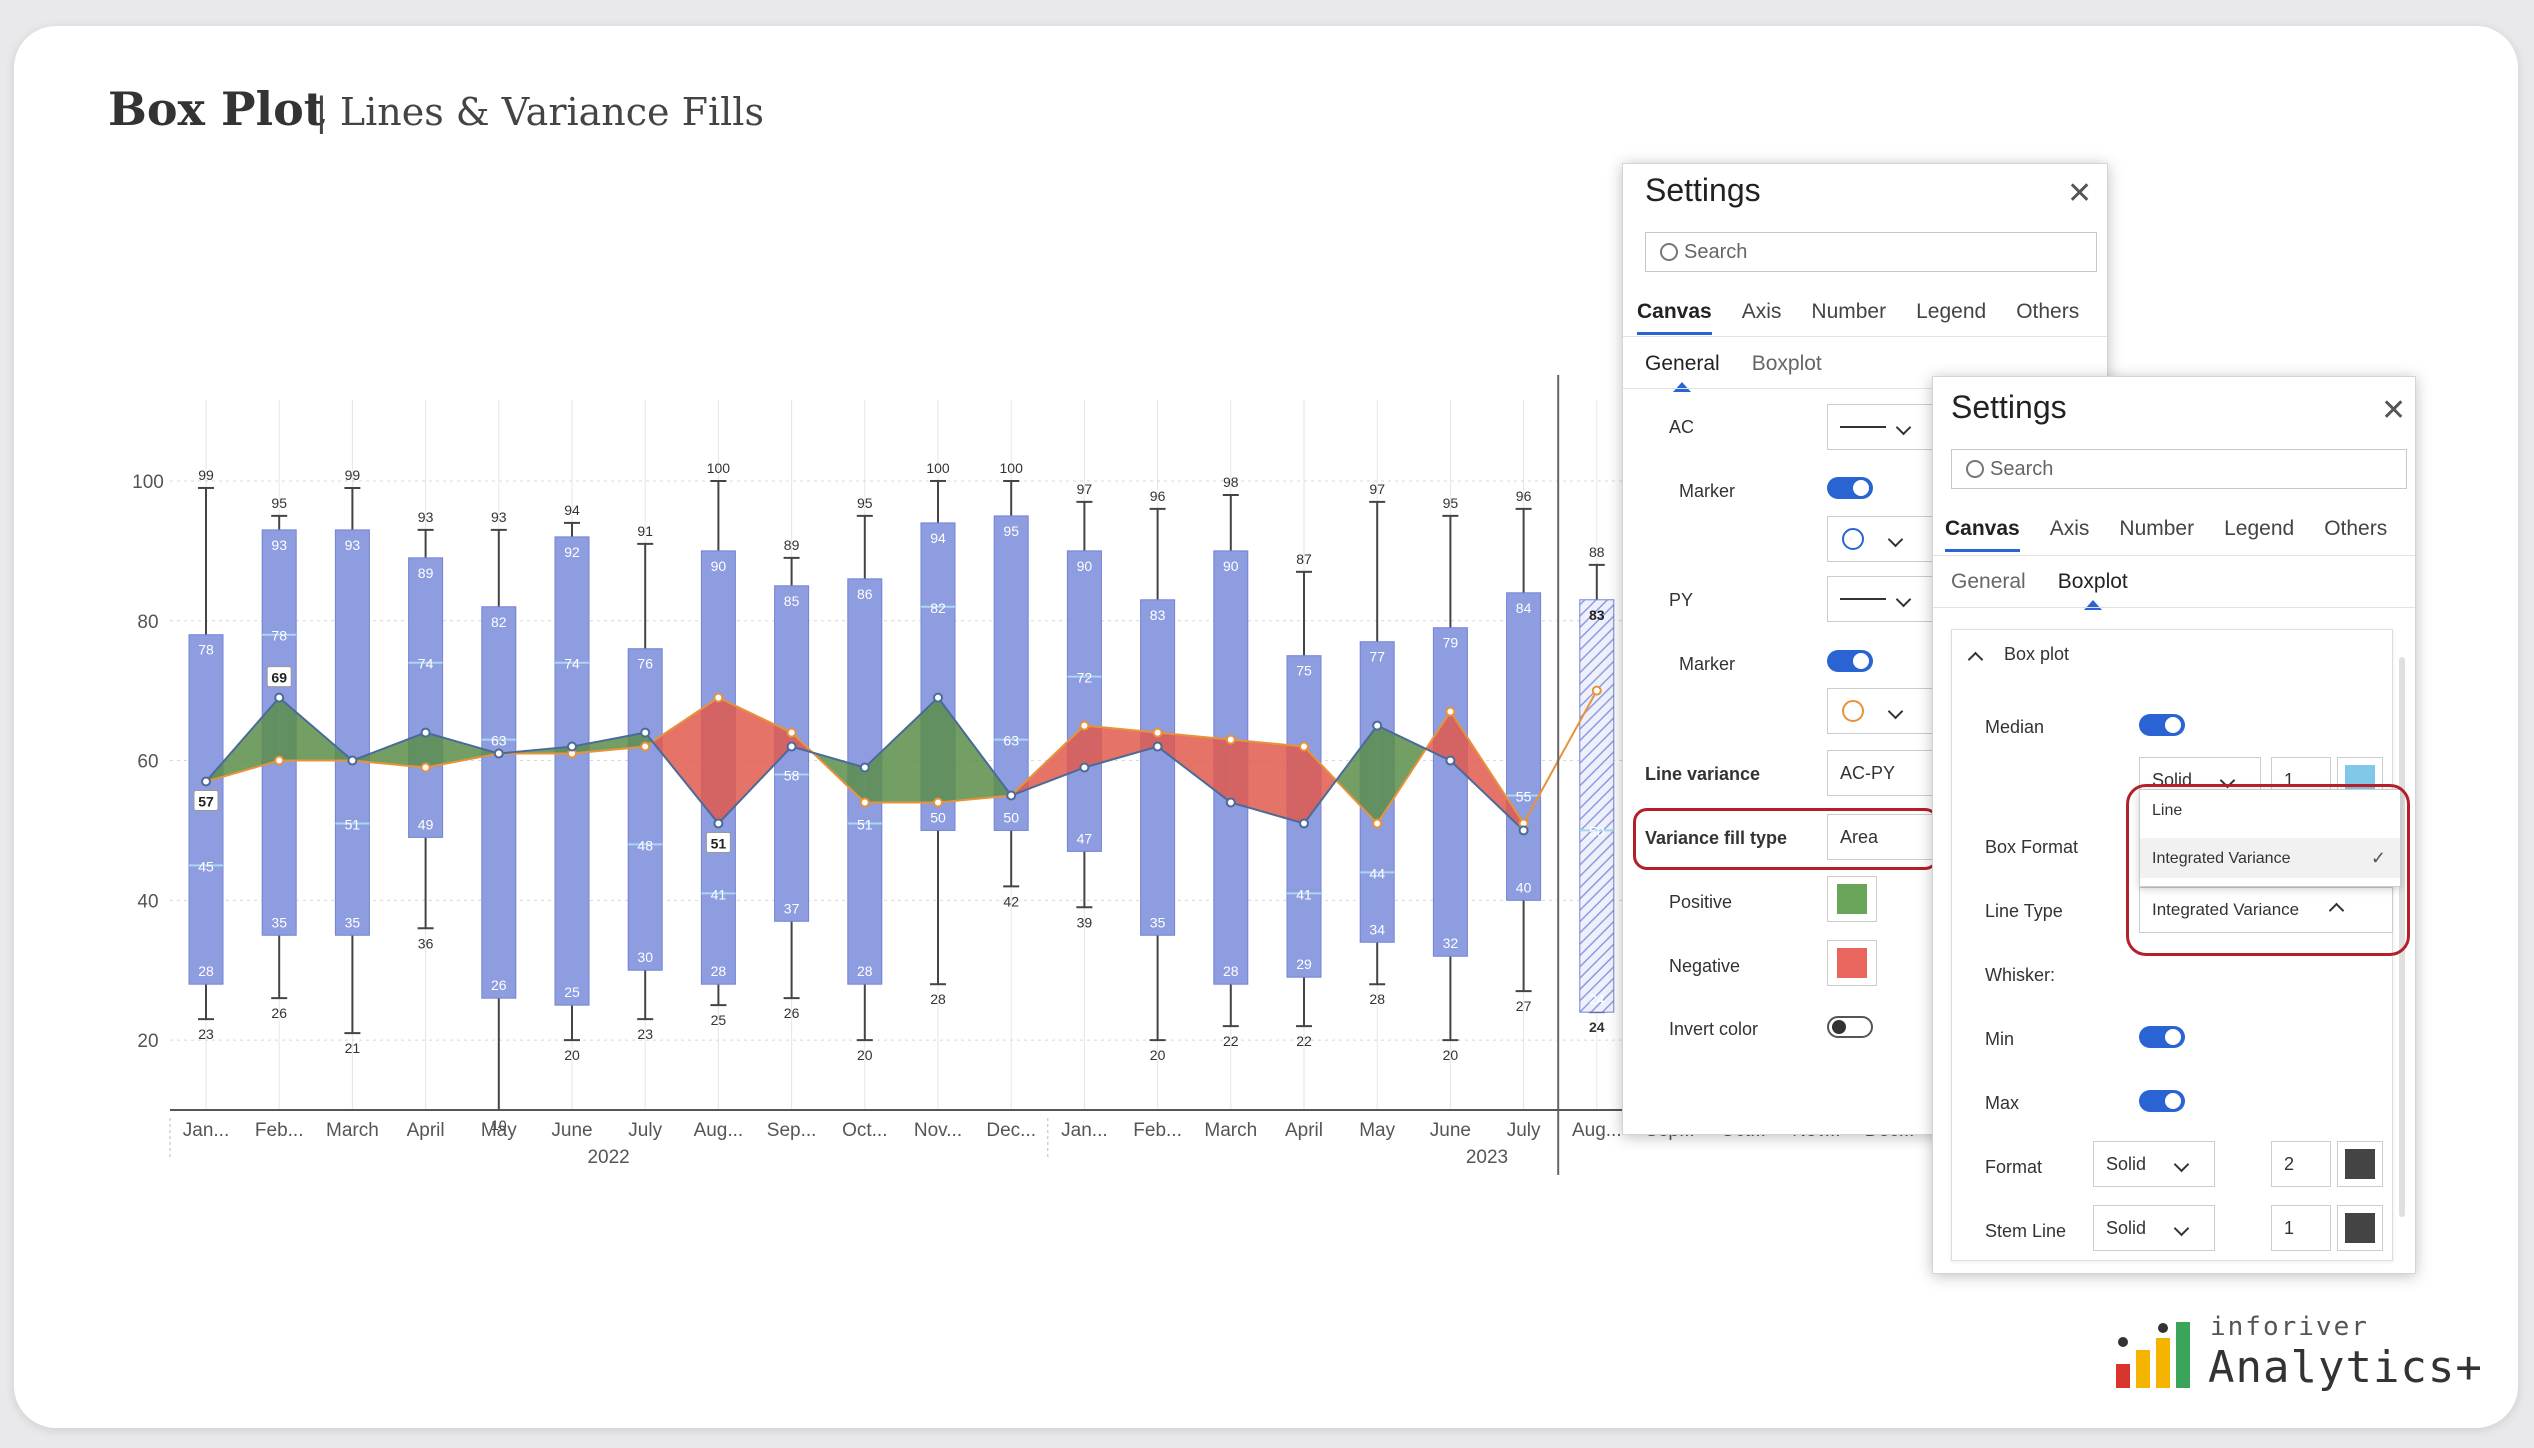  Describe the element at coordinates (1707, 491) in the screenshot. I see `ac-marker-label: Marker` at that location.